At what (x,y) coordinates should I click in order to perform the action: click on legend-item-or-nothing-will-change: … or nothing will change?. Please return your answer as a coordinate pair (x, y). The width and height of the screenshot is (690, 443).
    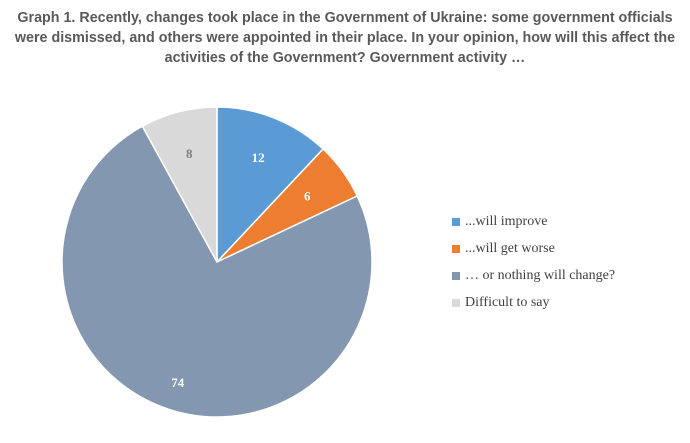
    Looking at the image, I should click on (533, 275).